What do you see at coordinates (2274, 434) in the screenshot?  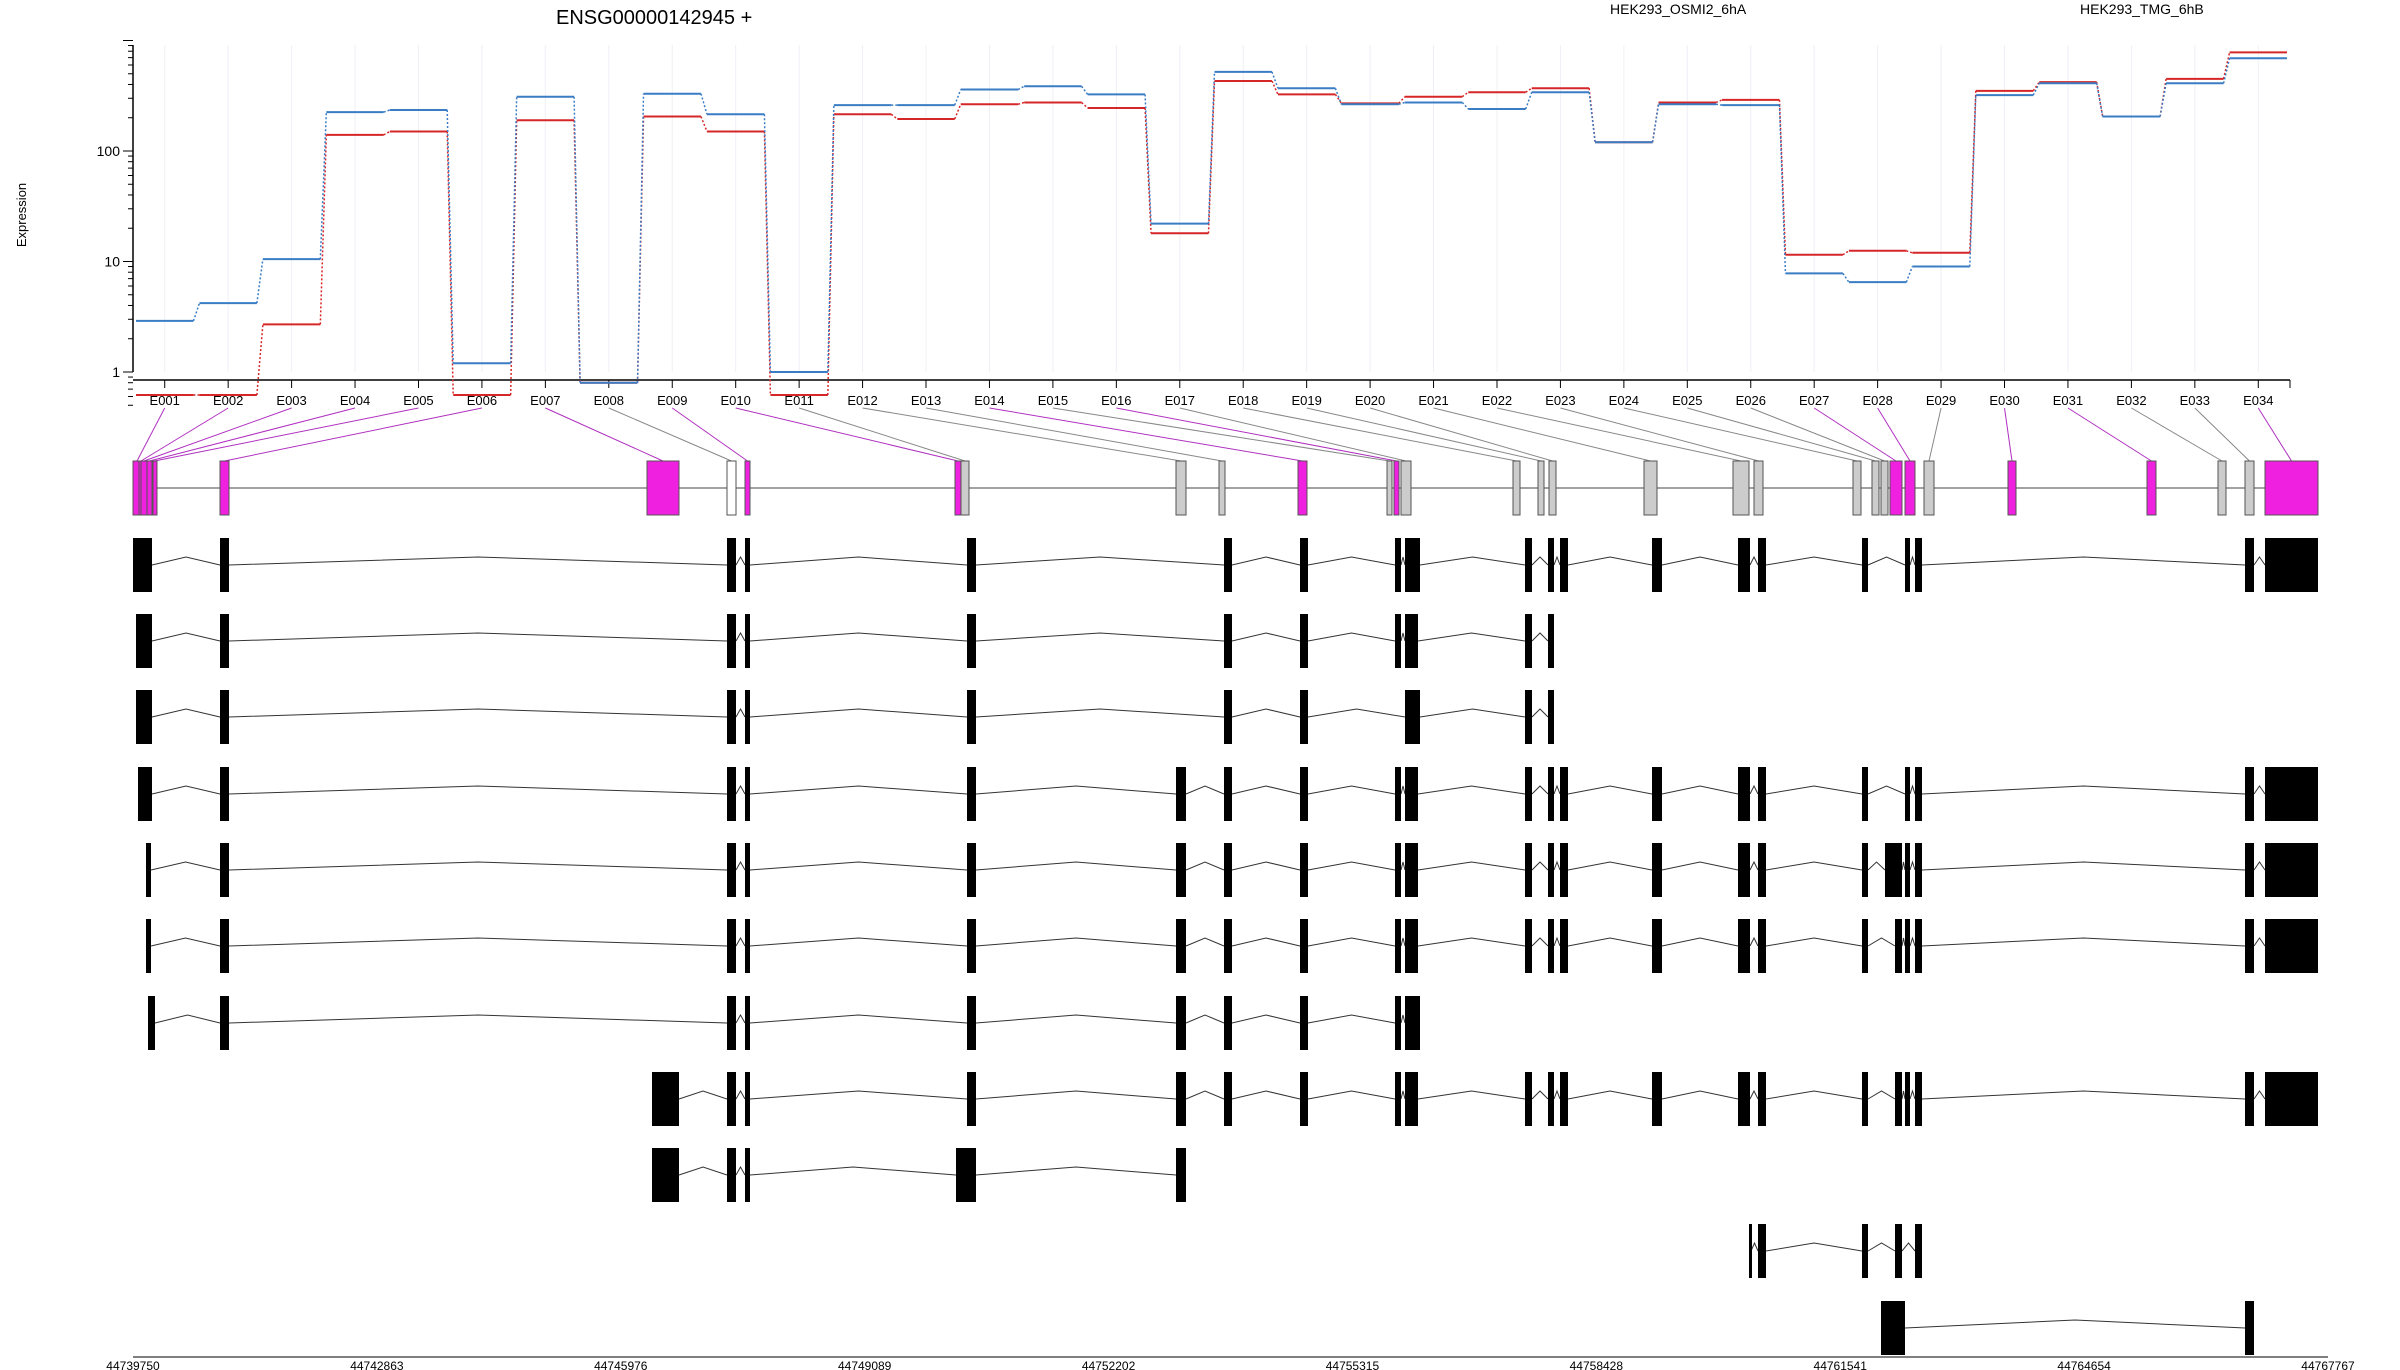 I see `connector-E034` at bounding box center [2274, 434].